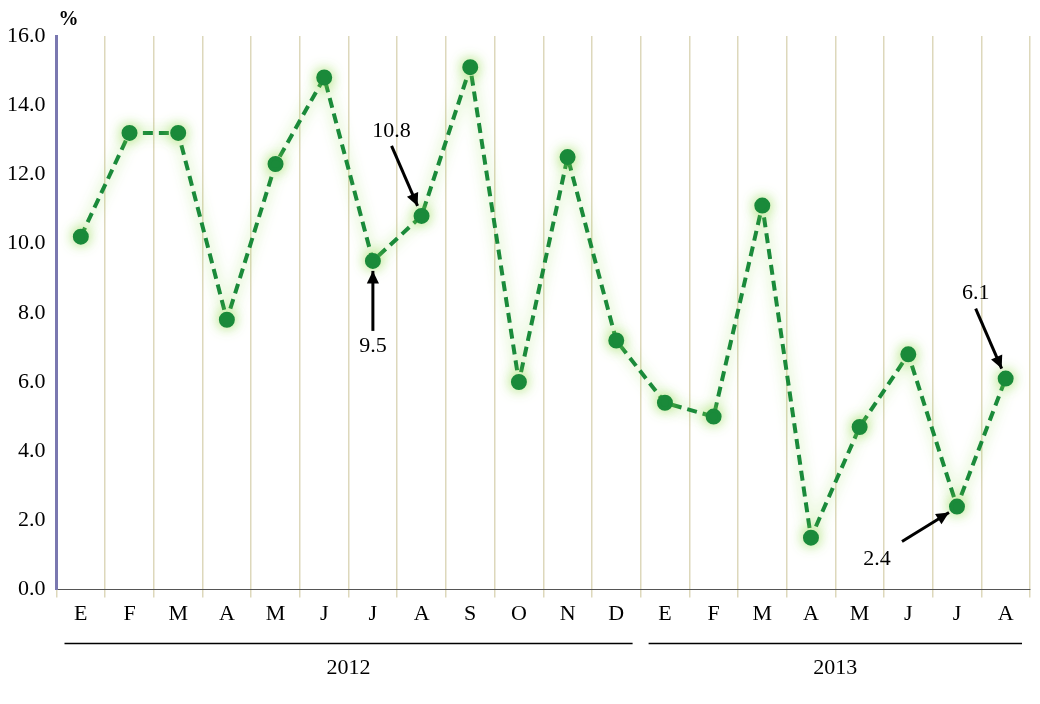 This screenshot has height=704, width=1040. What do you see at coordinates (68, 18) in the screenshot?
I see `y-axis-title: %` at bounding box center [68, 18].